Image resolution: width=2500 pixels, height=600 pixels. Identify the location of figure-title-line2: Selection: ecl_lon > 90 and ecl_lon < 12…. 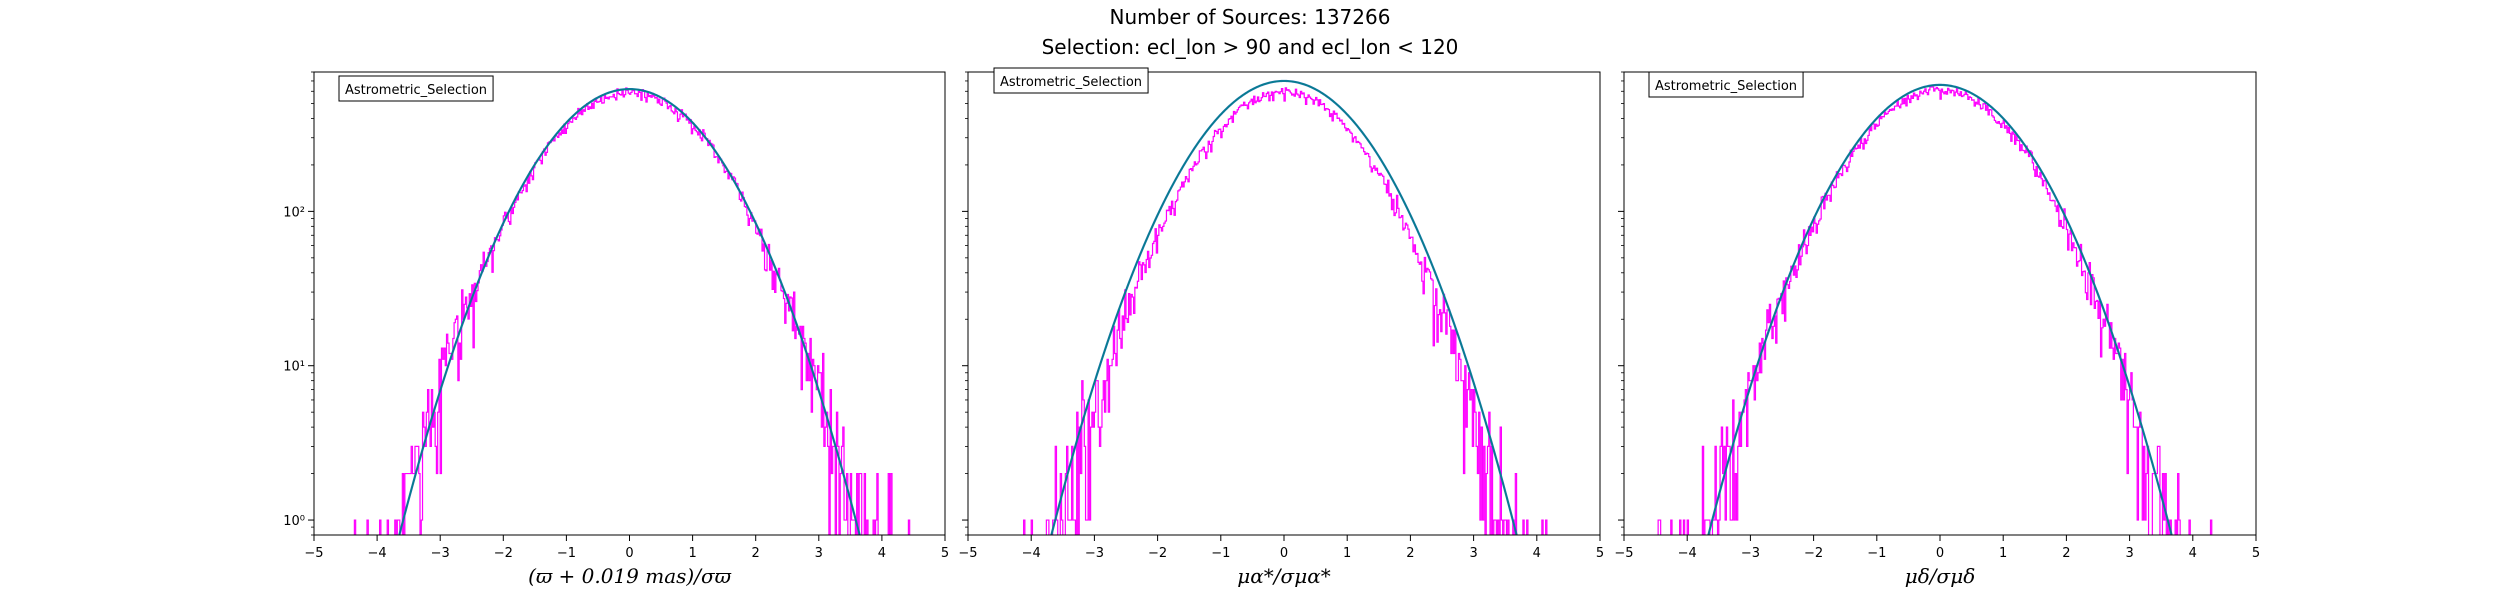
(1250, 47).